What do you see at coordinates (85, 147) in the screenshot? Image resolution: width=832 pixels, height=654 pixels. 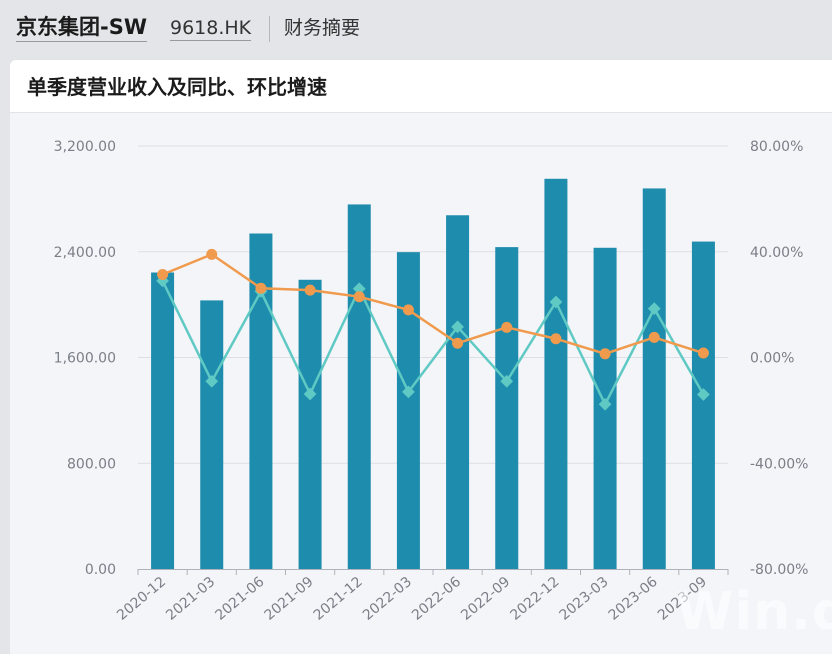 I see `left-axis-tick-label: 3,200.00` at bounding box center [85, 147].